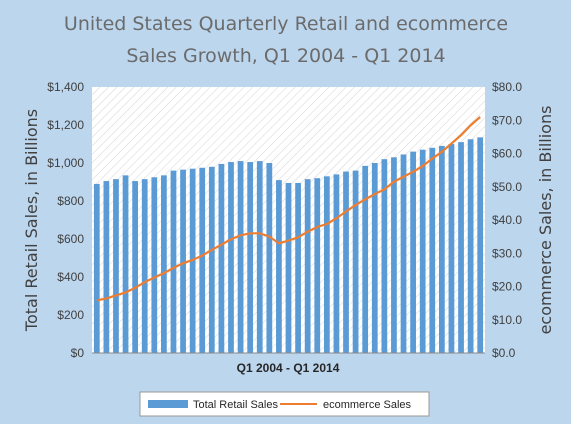  I want to click on left-axis-label: Total Retail Sales, in Billions, so click(31, 220).